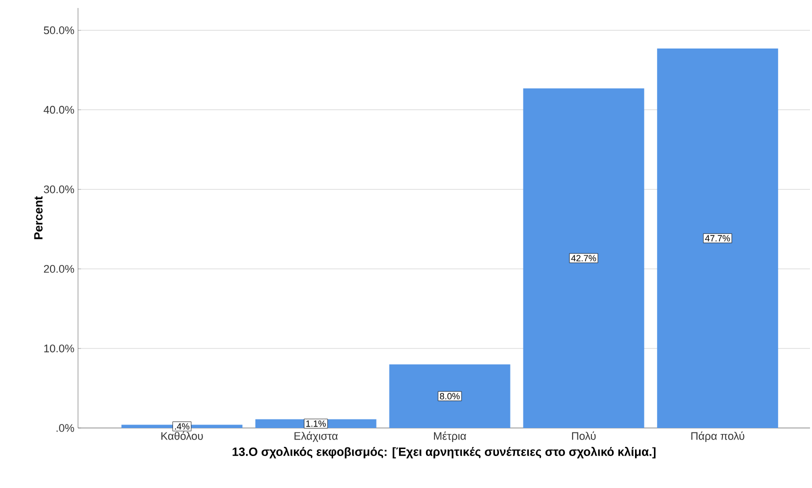 The width and height of the screenshot is (812, 488). Describe the element at coordinates (59, 269) in the screenshot. I see `y-tick-label: 20.0%` at that location.